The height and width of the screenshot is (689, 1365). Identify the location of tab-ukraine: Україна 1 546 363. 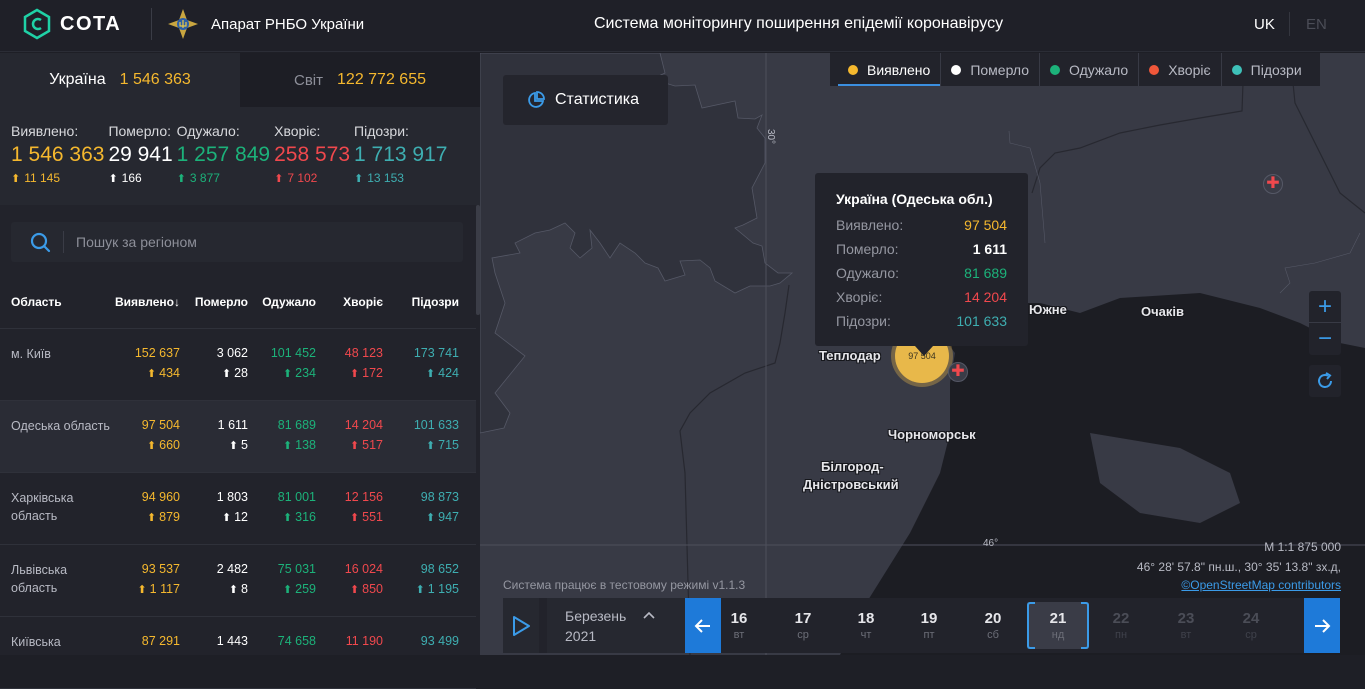
(120, 80).